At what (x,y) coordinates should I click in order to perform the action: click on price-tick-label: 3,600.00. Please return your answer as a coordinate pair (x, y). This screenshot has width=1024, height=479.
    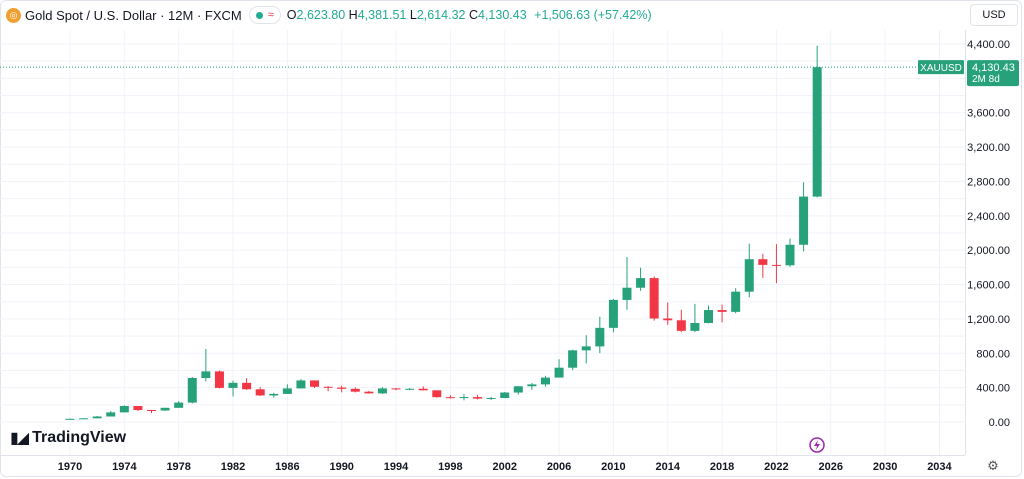
    Looking at the image, I should click on (988, 114).